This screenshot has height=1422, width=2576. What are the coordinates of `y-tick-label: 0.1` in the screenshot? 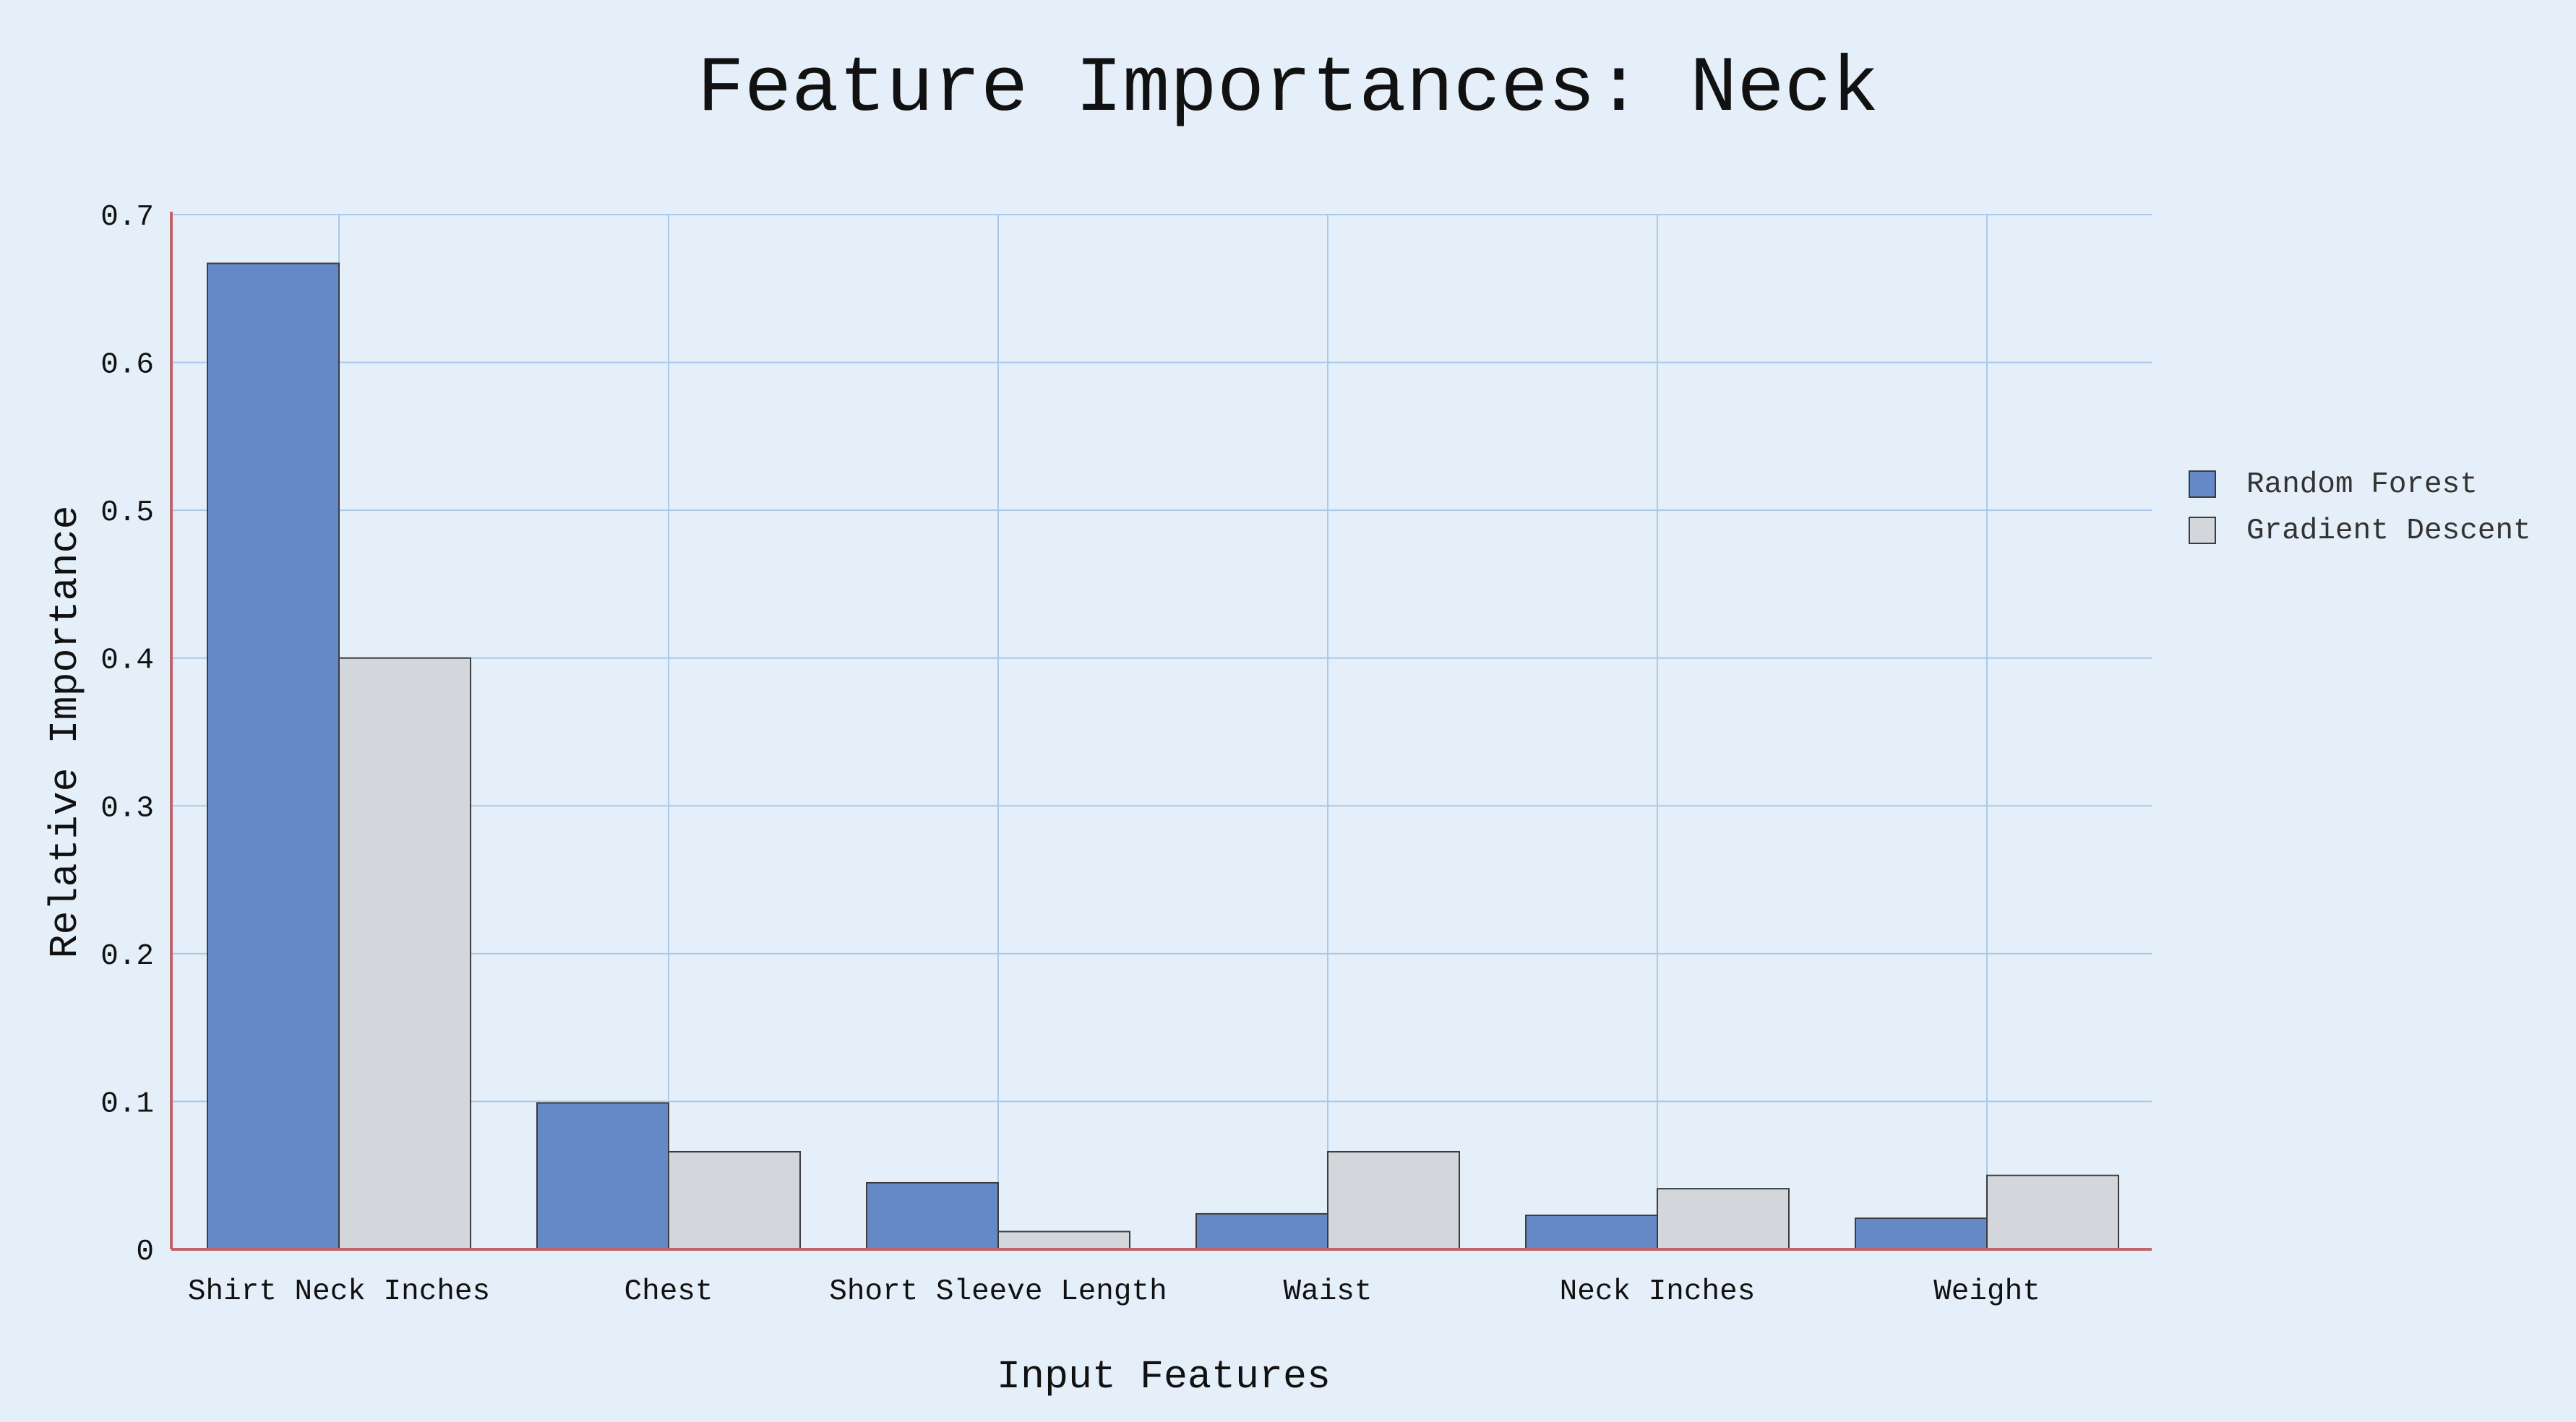 It's located at (127, 1104).